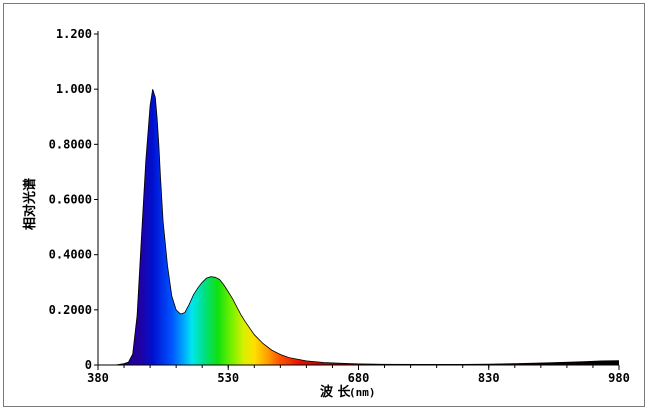  Describe the element at coordinates (359, 378) in the screenshot. I see `x-tick-label-2: 680` at that location.